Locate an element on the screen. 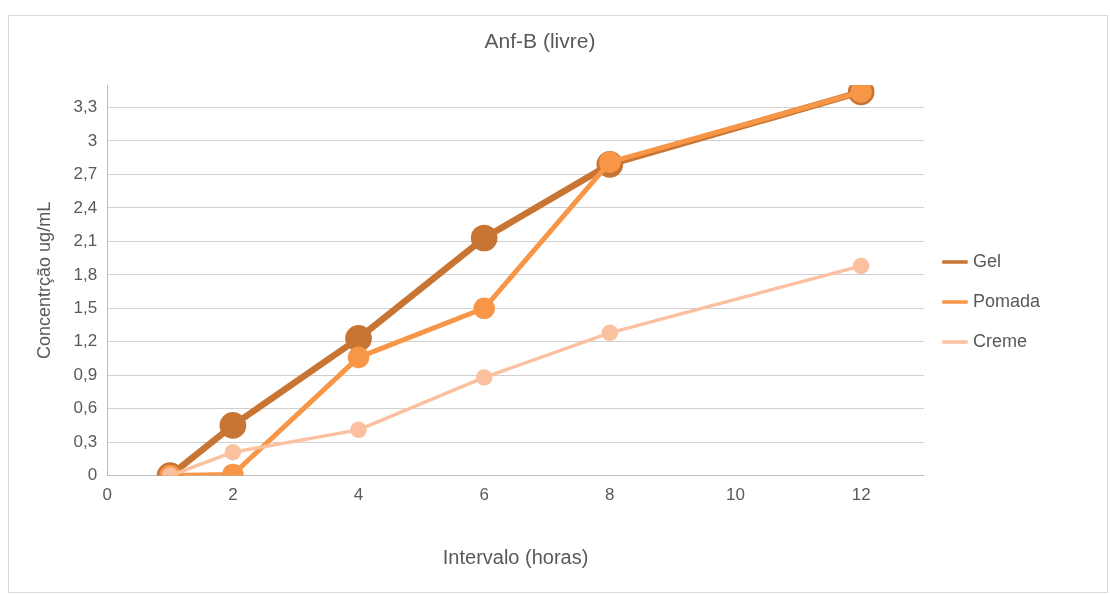 This screenshot has height=594, width=1110. x-tick-label: 8 is located at coordinates (610, 495).